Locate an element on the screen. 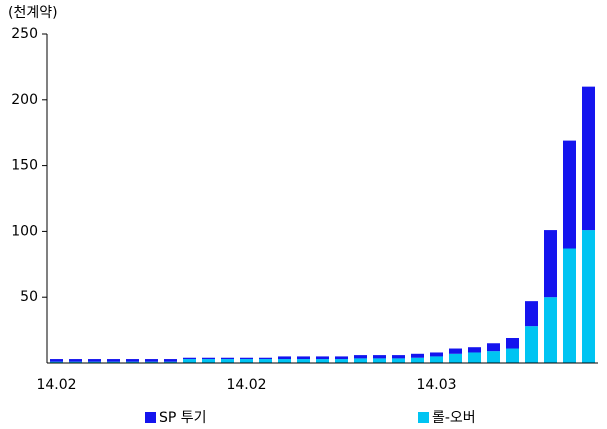 The image size is (607, 429). y-axis-label: (천계약) is located at coordinates (33, 13).